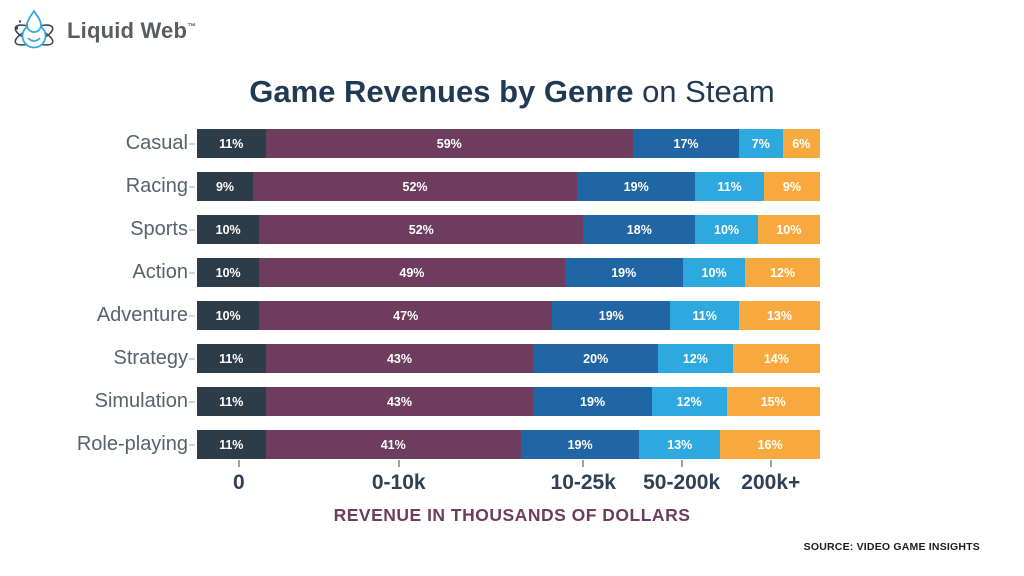 This screenshot has width=1024, height=576. I want to click on chart-row: Racing 9% 52% 19% 11% 9%, so click(410, 186).